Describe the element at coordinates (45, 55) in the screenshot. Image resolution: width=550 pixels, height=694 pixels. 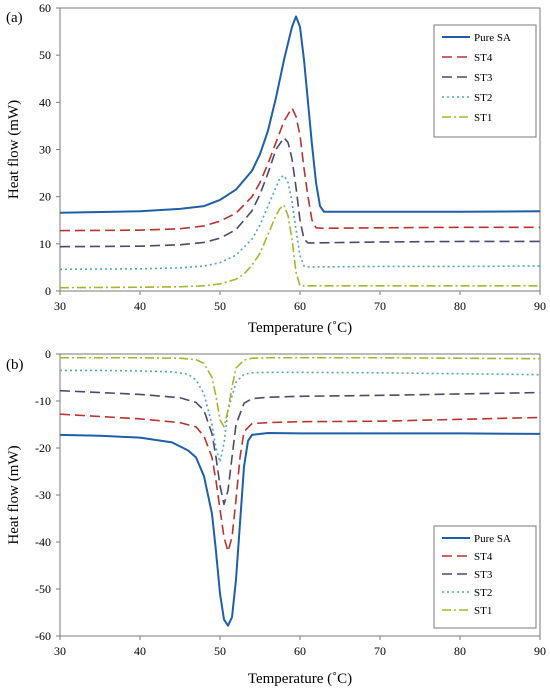
I see `y-tick-label: 50` at that location.